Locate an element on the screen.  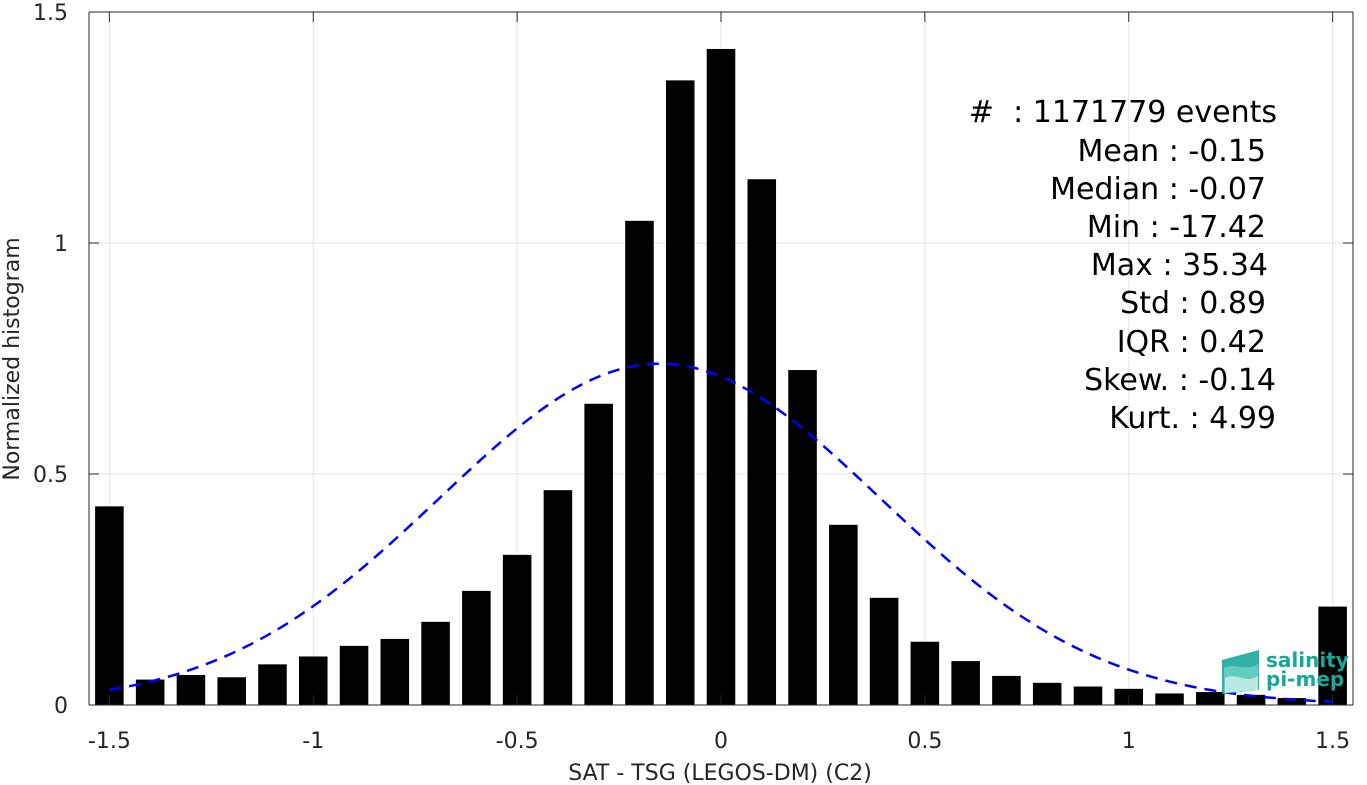
stat-kurt: Kurt. : 4.99 is located at coordinates (1192, 418).